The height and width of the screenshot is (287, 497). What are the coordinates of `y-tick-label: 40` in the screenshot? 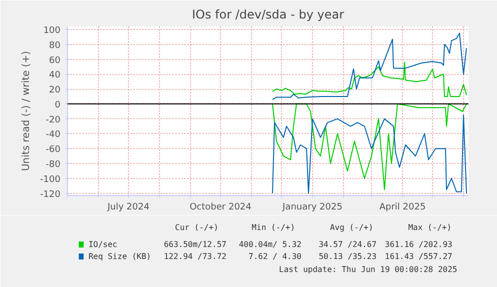 It's located at (55, 75).